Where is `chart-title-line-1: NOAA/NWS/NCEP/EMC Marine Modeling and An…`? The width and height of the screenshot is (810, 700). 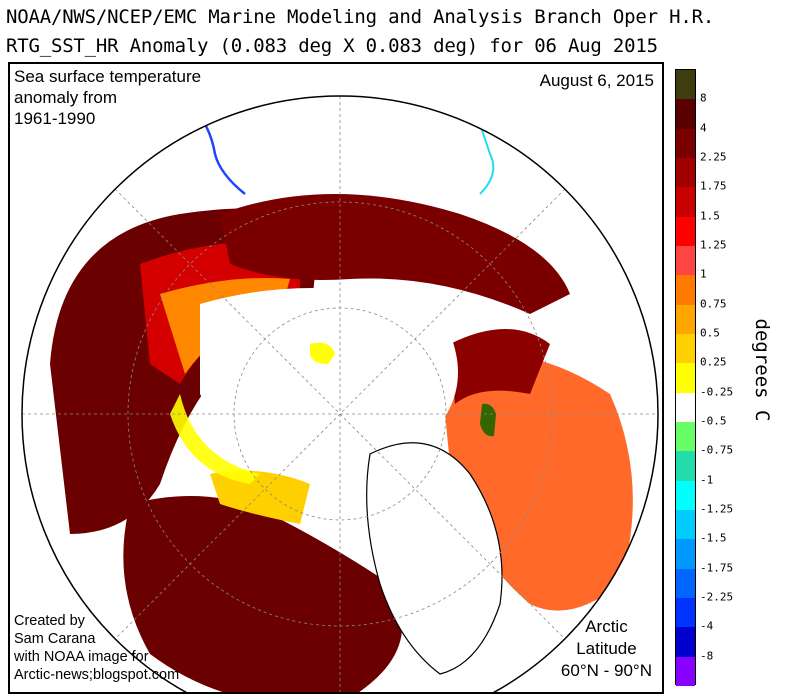 chart-title-line-1: NOAA/NWS/NCEP/EMC Marine Modeling and An… is located at coordinates (360, 17).